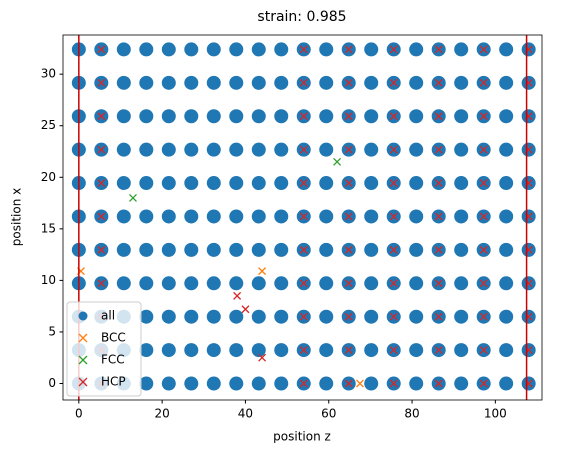 Image resolution: width=563 pixels, height=454 pixels. I want to click on x-tick-label: 20, so click(161, 414).